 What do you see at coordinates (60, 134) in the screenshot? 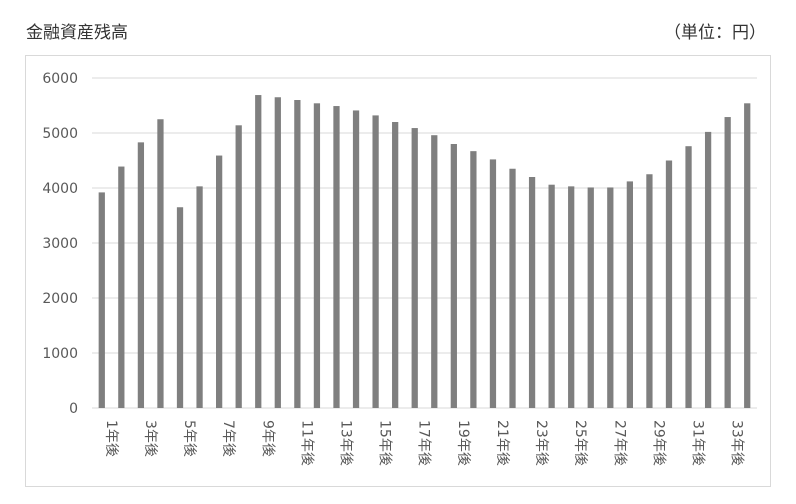
I see `y-tick-label: 5000` at bounding box center [60, 134].